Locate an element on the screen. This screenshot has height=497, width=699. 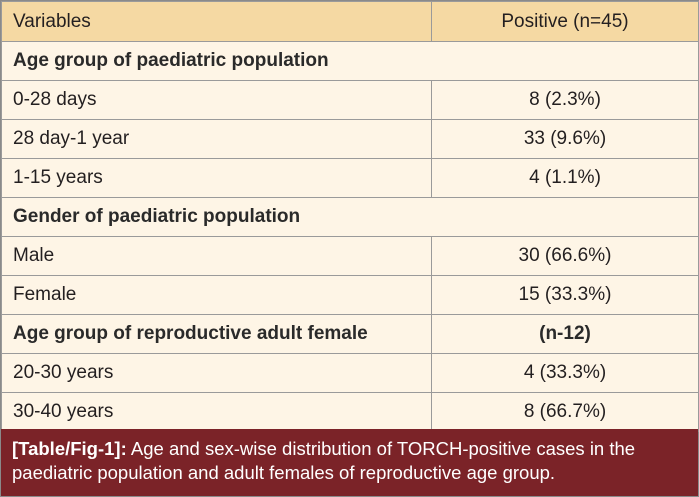
table-row: 30-40 years 8 (66.7%) is located at coordinates (350, 412).